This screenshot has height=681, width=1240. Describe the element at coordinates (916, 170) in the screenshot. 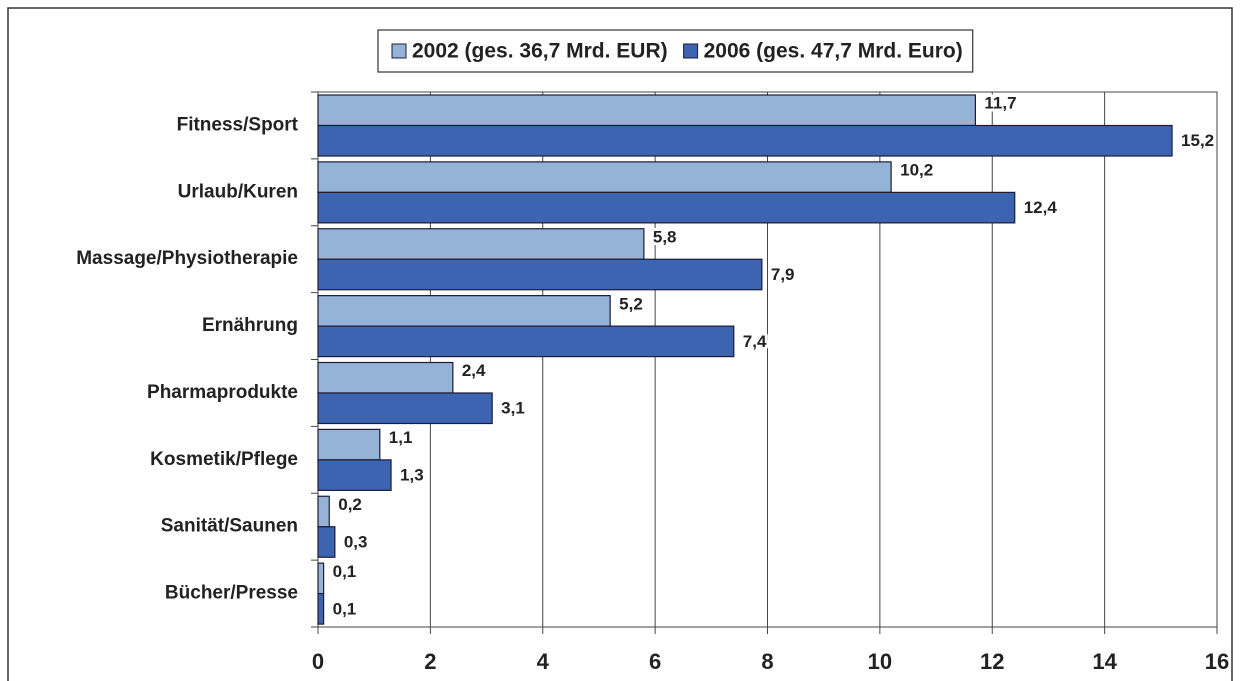

I see `data-label: 10,2` at that location.